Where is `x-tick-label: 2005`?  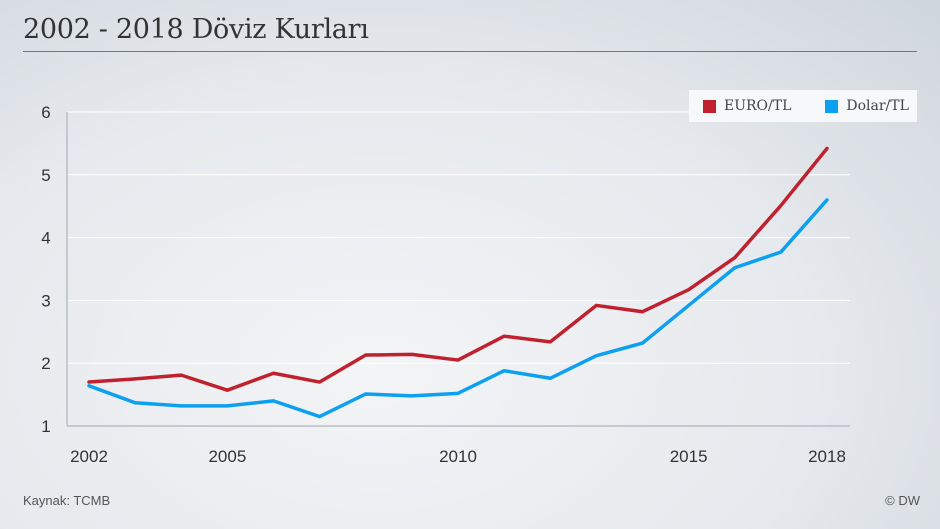
x-tick-label: 2005 is located at coordinates (227, 456).